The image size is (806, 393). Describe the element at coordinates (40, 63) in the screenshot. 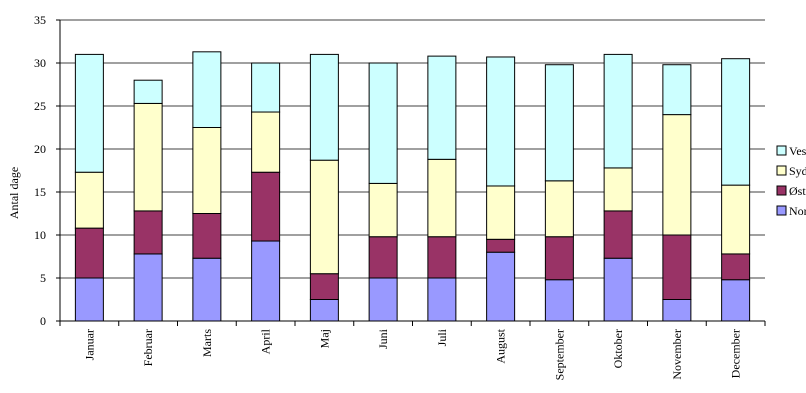

I see `y-tick-label: 30` at that location.